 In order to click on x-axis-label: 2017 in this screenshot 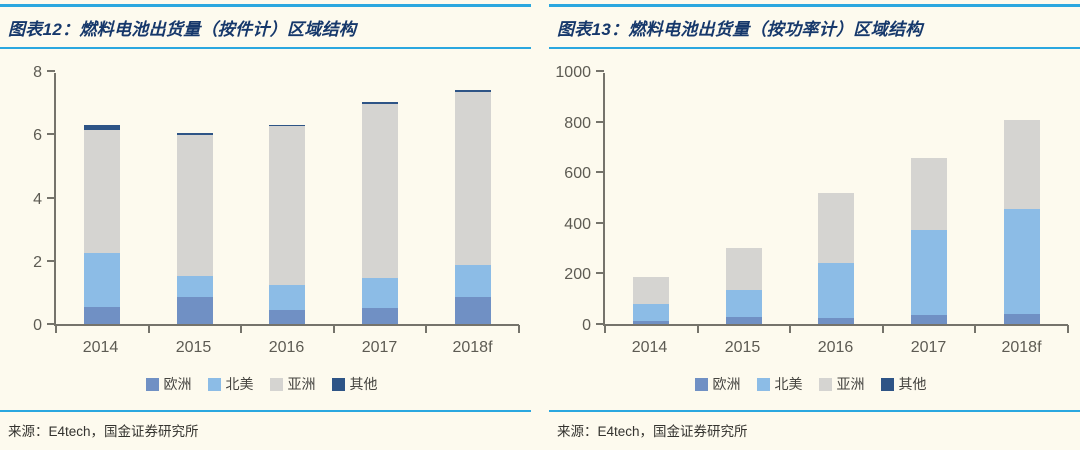, I will do `click(928, 347)`.